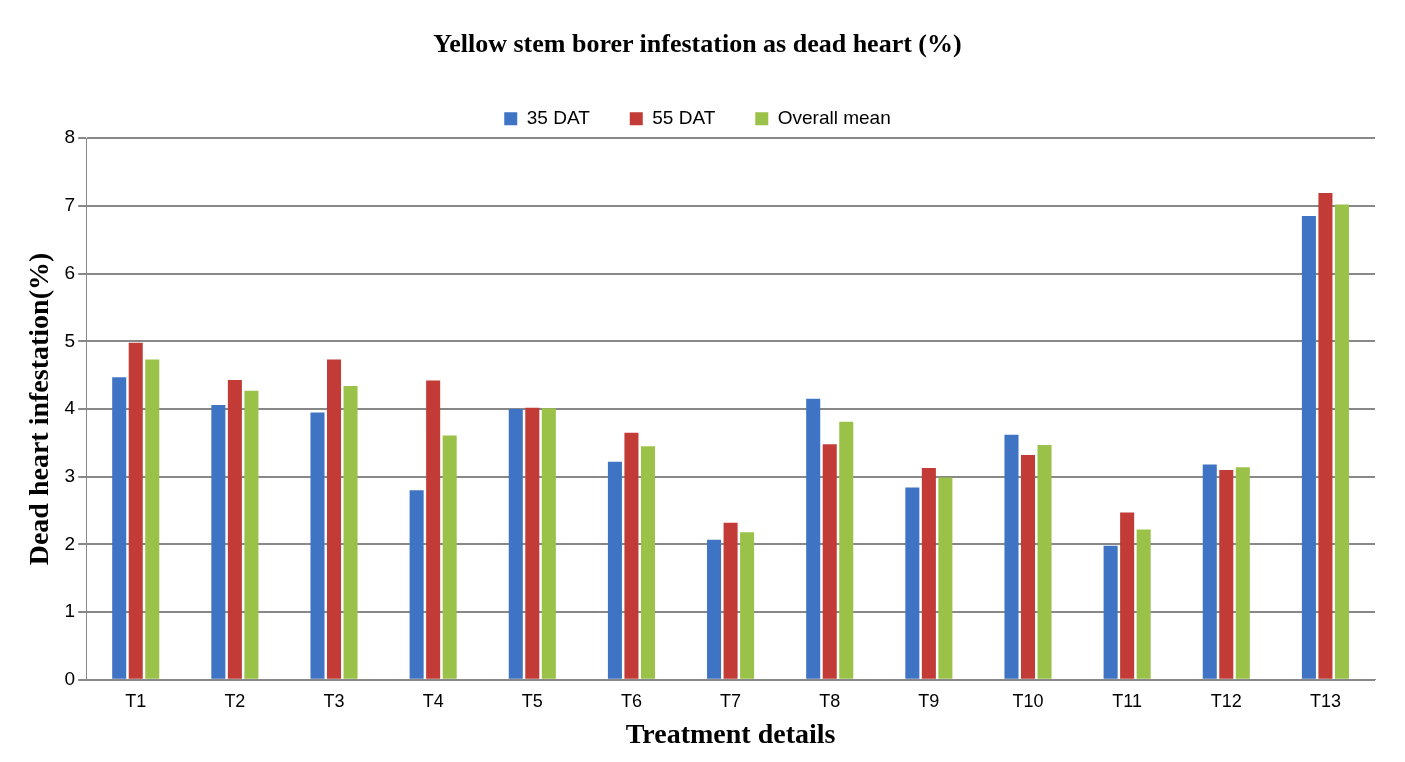  What do you see at coordinates (70, 272) in the screenshot?
I see `y-tick-label: 6` at bounding box center [70, 272].